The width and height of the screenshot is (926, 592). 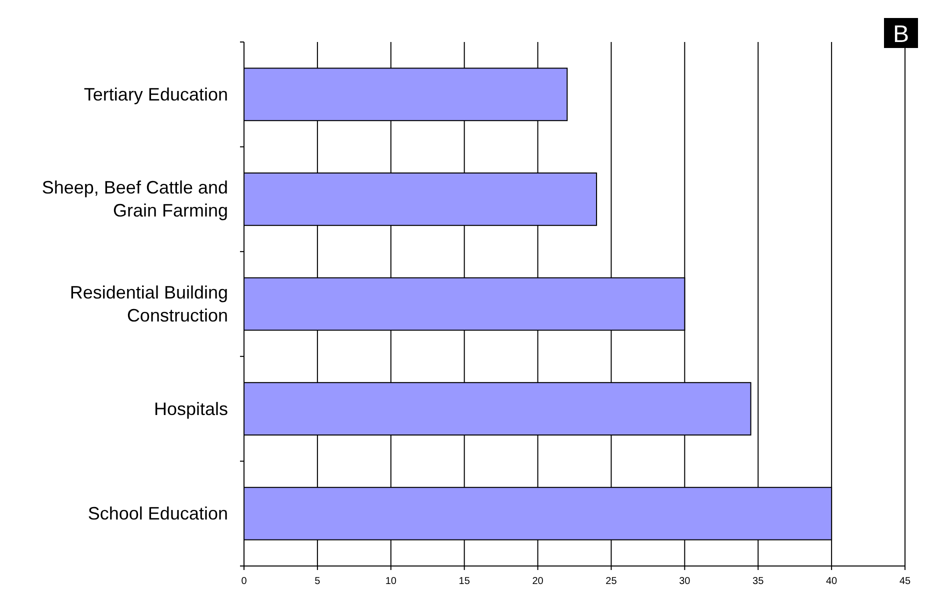 I want to click on x-tick-label: 5, so click(x=317, y=581).